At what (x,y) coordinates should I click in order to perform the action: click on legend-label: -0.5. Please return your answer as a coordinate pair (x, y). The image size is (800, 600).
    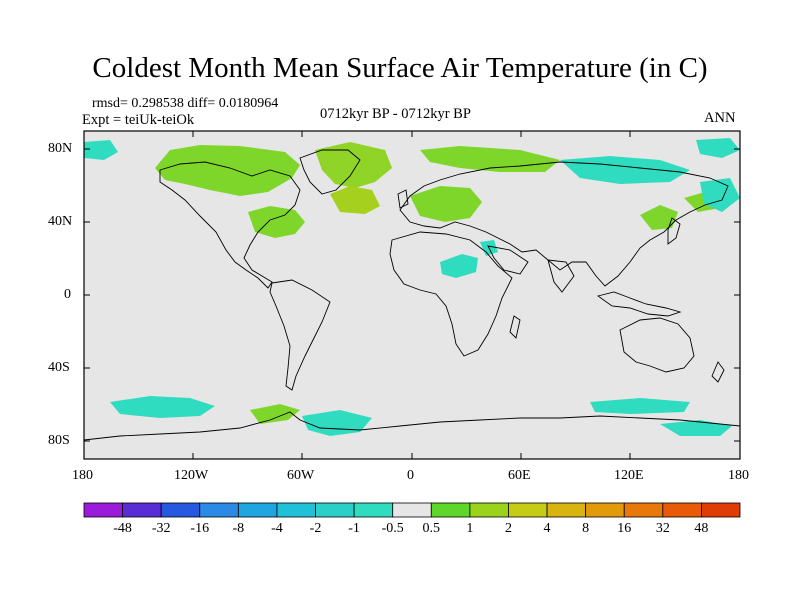
    Looking at the image, I should click on (392, 528).